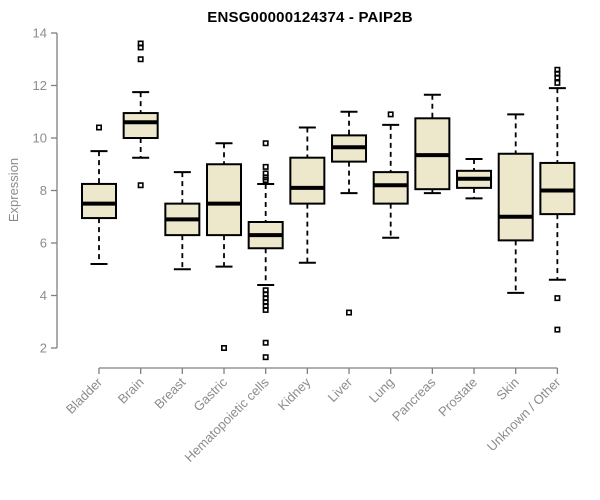 This screenshot has height=500, width=600. What do you see at coordinates (43, 190) in the screenshot?
I see `y-tick-label: 8` at bounding box center [43, 190].